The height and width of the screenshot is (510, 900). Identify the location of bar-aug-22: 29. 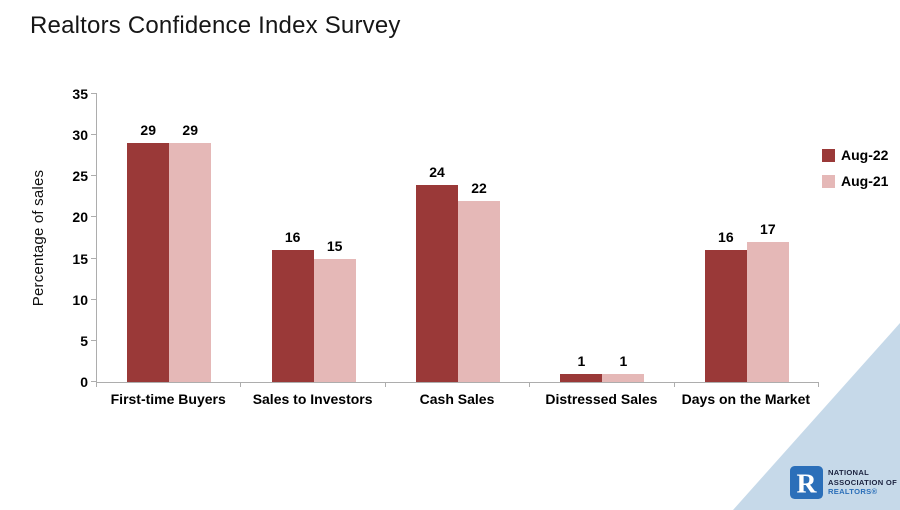
(148, 252).